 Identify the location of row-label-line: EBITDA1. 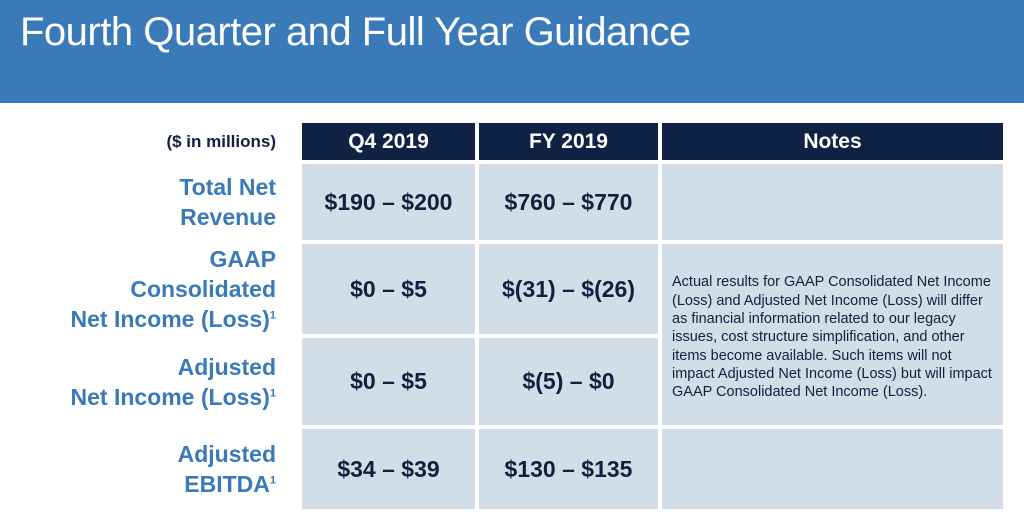
(230, 484).